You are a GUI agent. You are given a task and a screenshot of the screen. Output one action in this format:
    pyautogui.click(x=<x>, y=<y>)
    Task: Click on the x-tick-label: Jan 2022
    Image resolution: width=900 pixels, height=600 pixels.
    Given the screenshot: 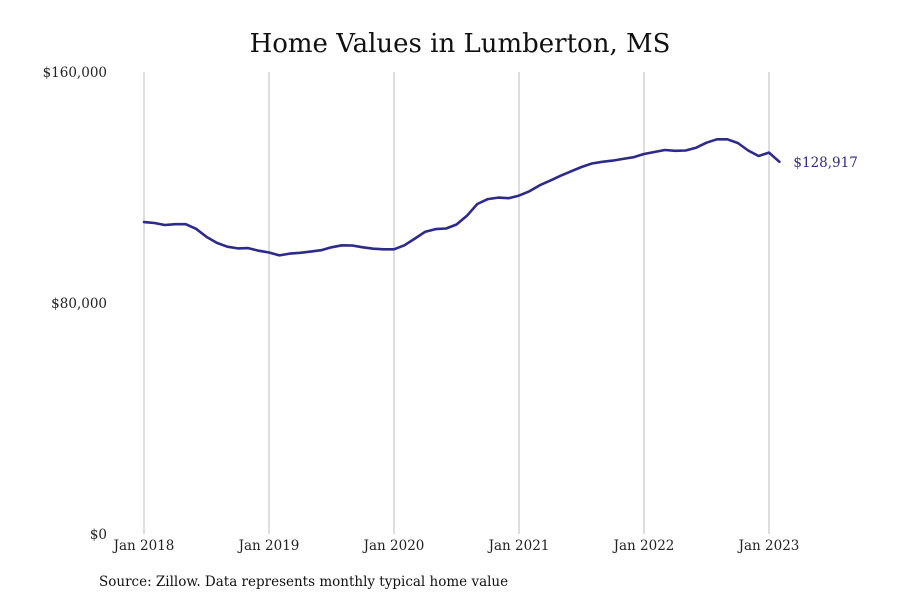 What is the action you would take?
    pyautogui.click(x=643, y=546)
    